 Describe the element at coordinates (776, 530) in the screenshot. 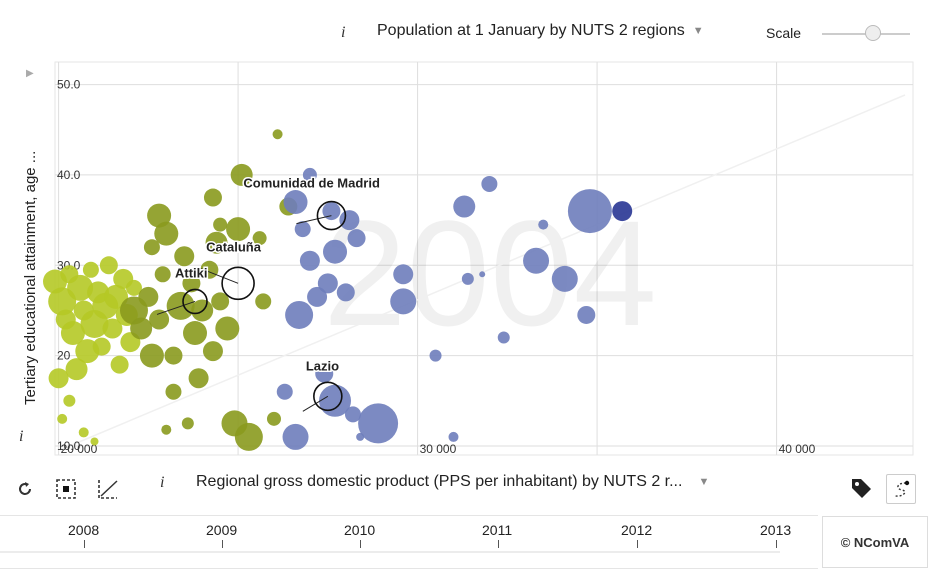

I see `timeline-year: 2013` at that location.